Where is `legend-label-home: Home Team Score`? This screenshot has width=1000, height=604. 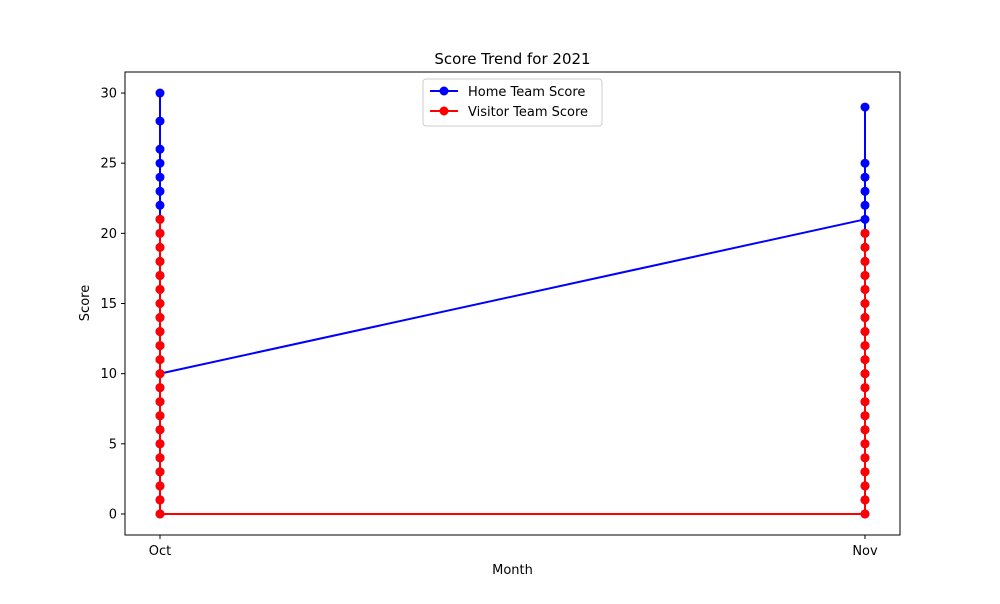 legend-label-home: Home Team Score is located at coordinates (526, 92).